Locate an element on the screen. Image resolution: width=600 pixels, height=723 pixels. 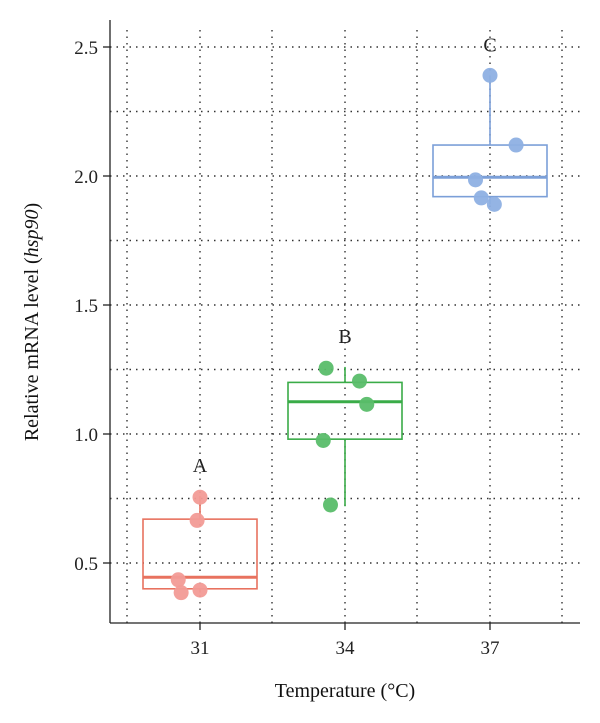
y-axis-label-close: ) is located at coordinates (32, 206).